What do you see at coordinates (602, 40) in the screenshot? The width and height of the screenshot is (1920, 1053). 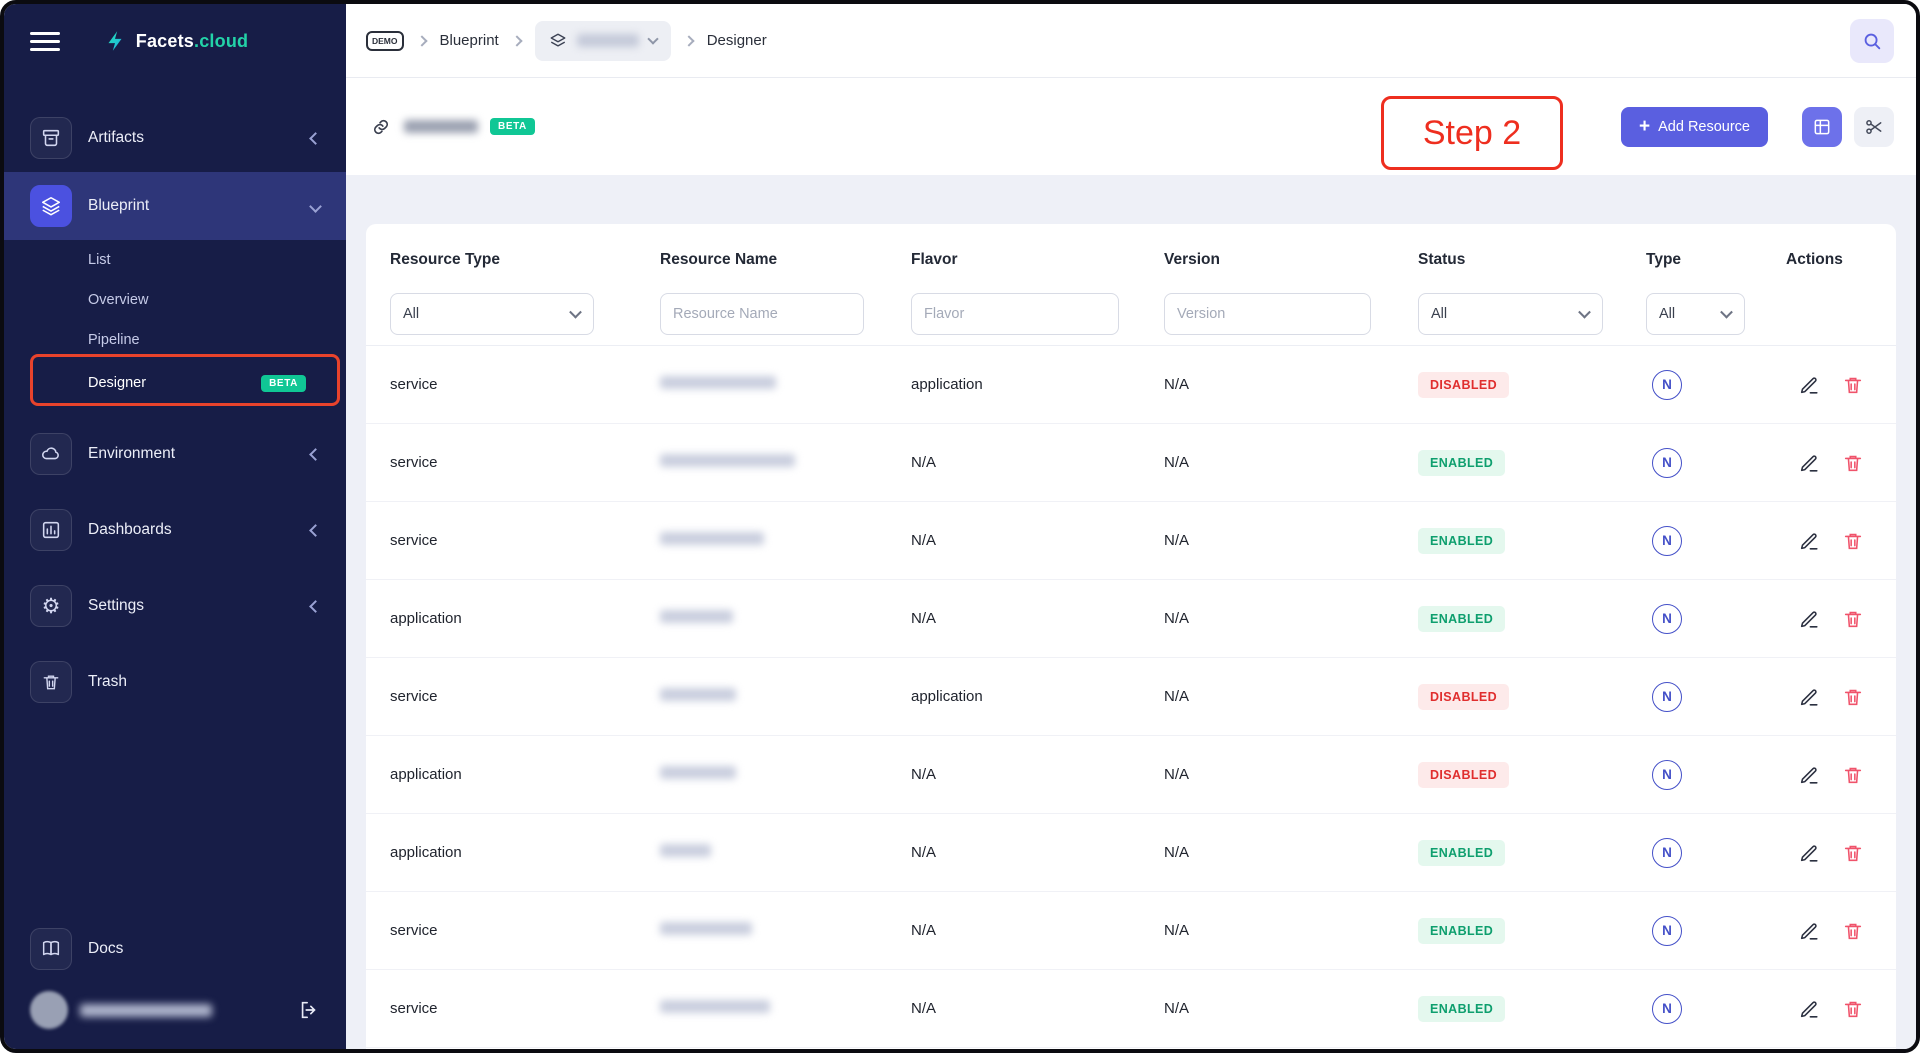 I see `blueprint-selector-dropdown` at bounding box center [602, 40].